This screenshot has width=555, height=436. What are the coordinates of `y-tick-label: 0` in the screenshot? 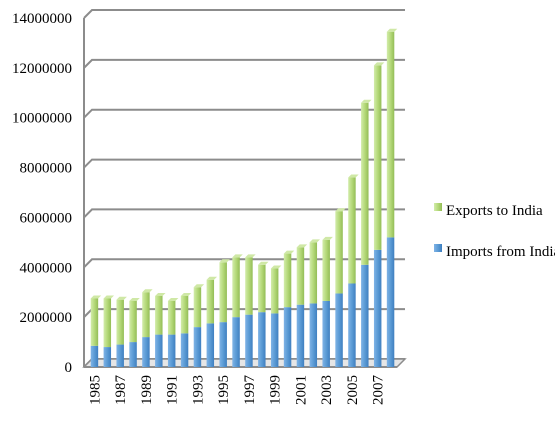 It's located at (69, 368).